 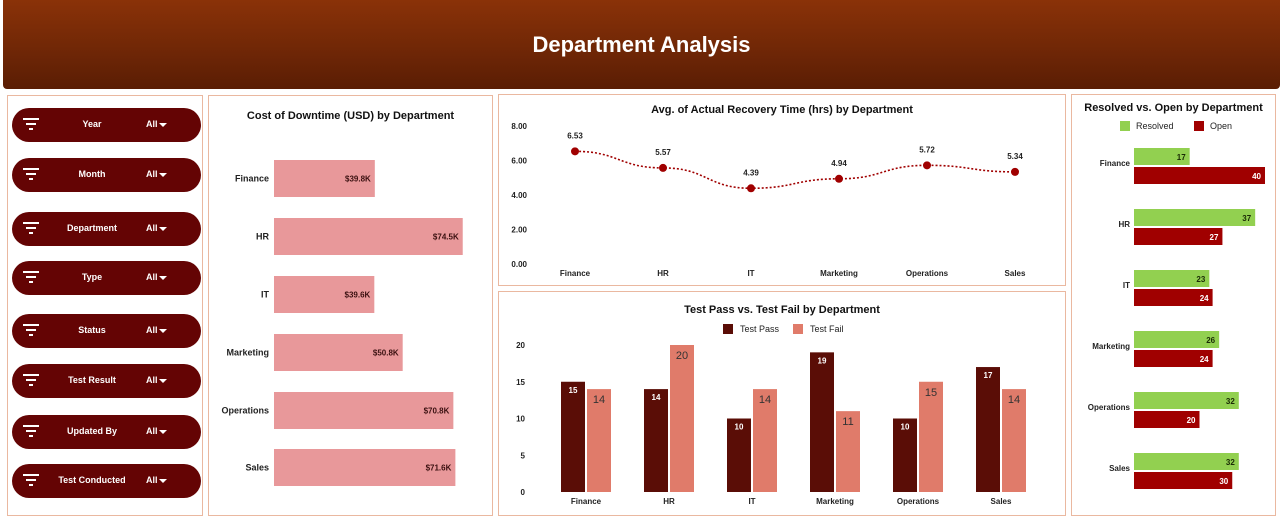 I want to click on filter-department: Department All, so click(x=106, y=229).